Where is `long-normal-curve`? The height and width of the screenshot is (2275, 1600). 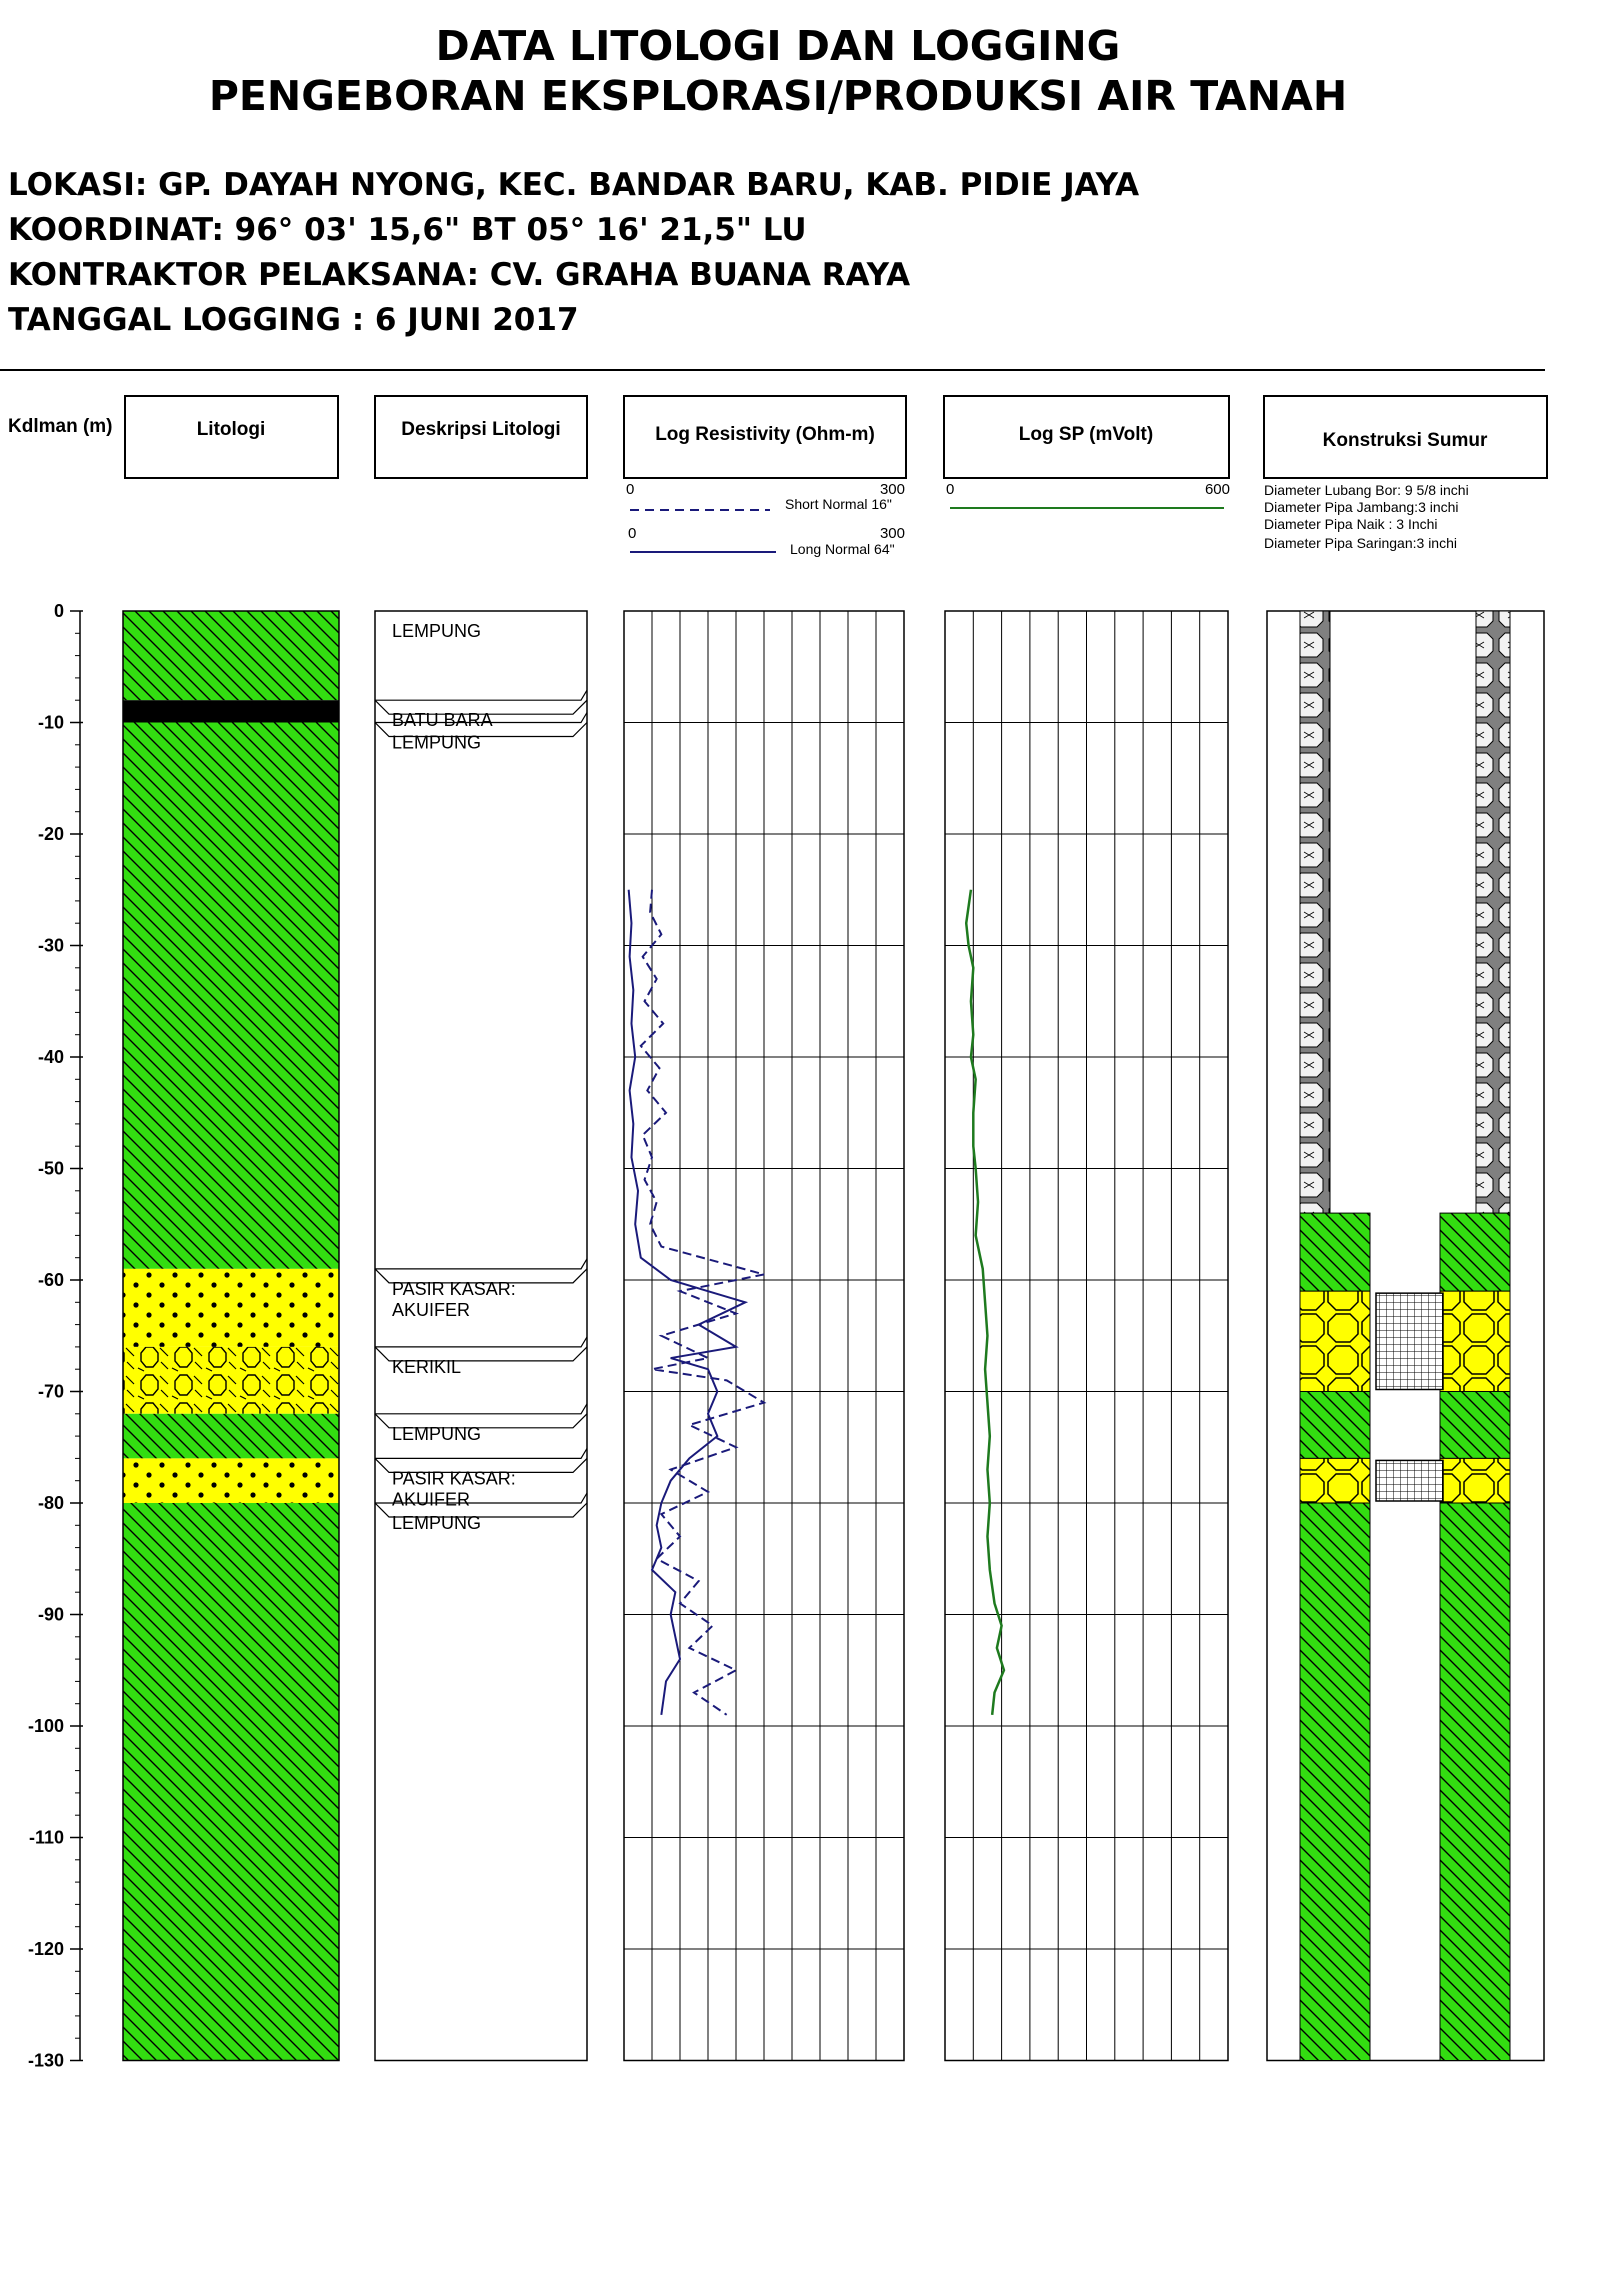
long-normal-curve is located at coordinates (688, 1302).